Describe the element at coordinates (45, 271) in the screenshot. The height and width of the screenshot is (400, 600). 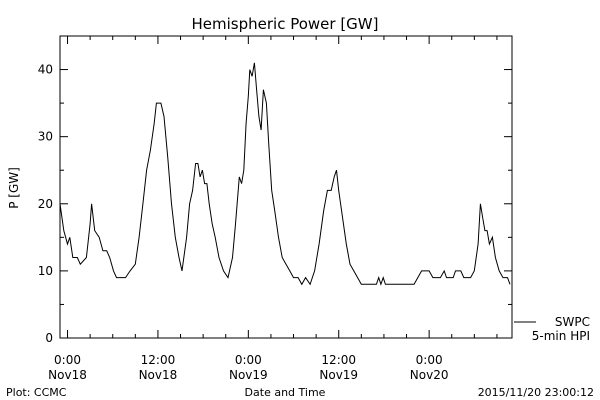
I see `y-tick-label: 10` at that location.